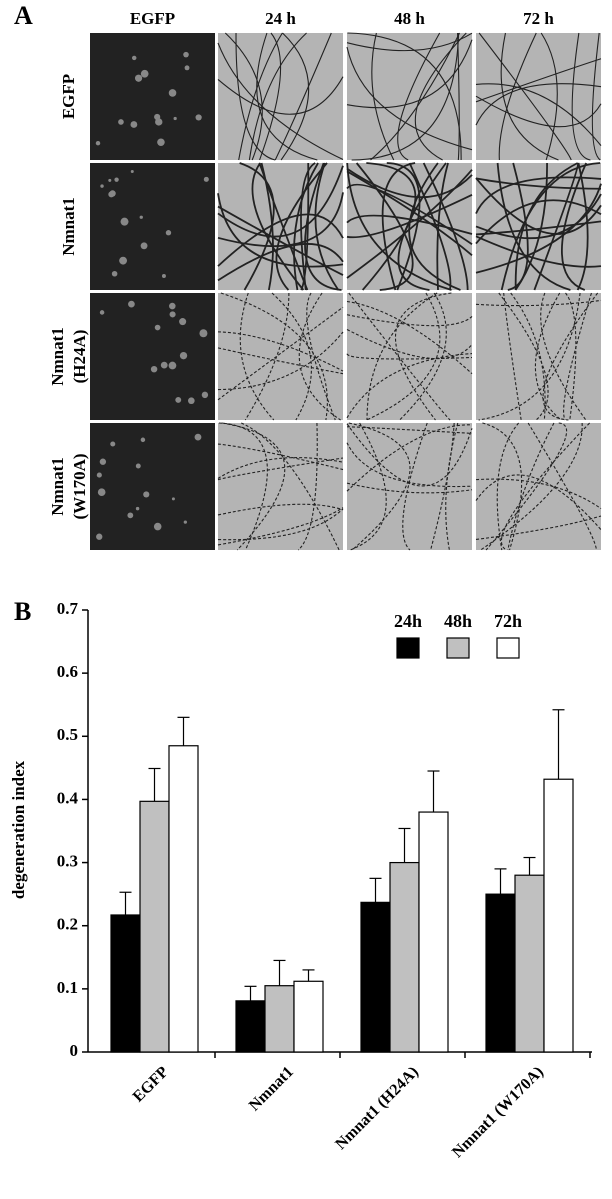 This screenshot has height=1199, width=612. What do you see at coordinates (458, 621) in the screenshot?
I see `legend-label: 48h` at bounding box center [458, 621].